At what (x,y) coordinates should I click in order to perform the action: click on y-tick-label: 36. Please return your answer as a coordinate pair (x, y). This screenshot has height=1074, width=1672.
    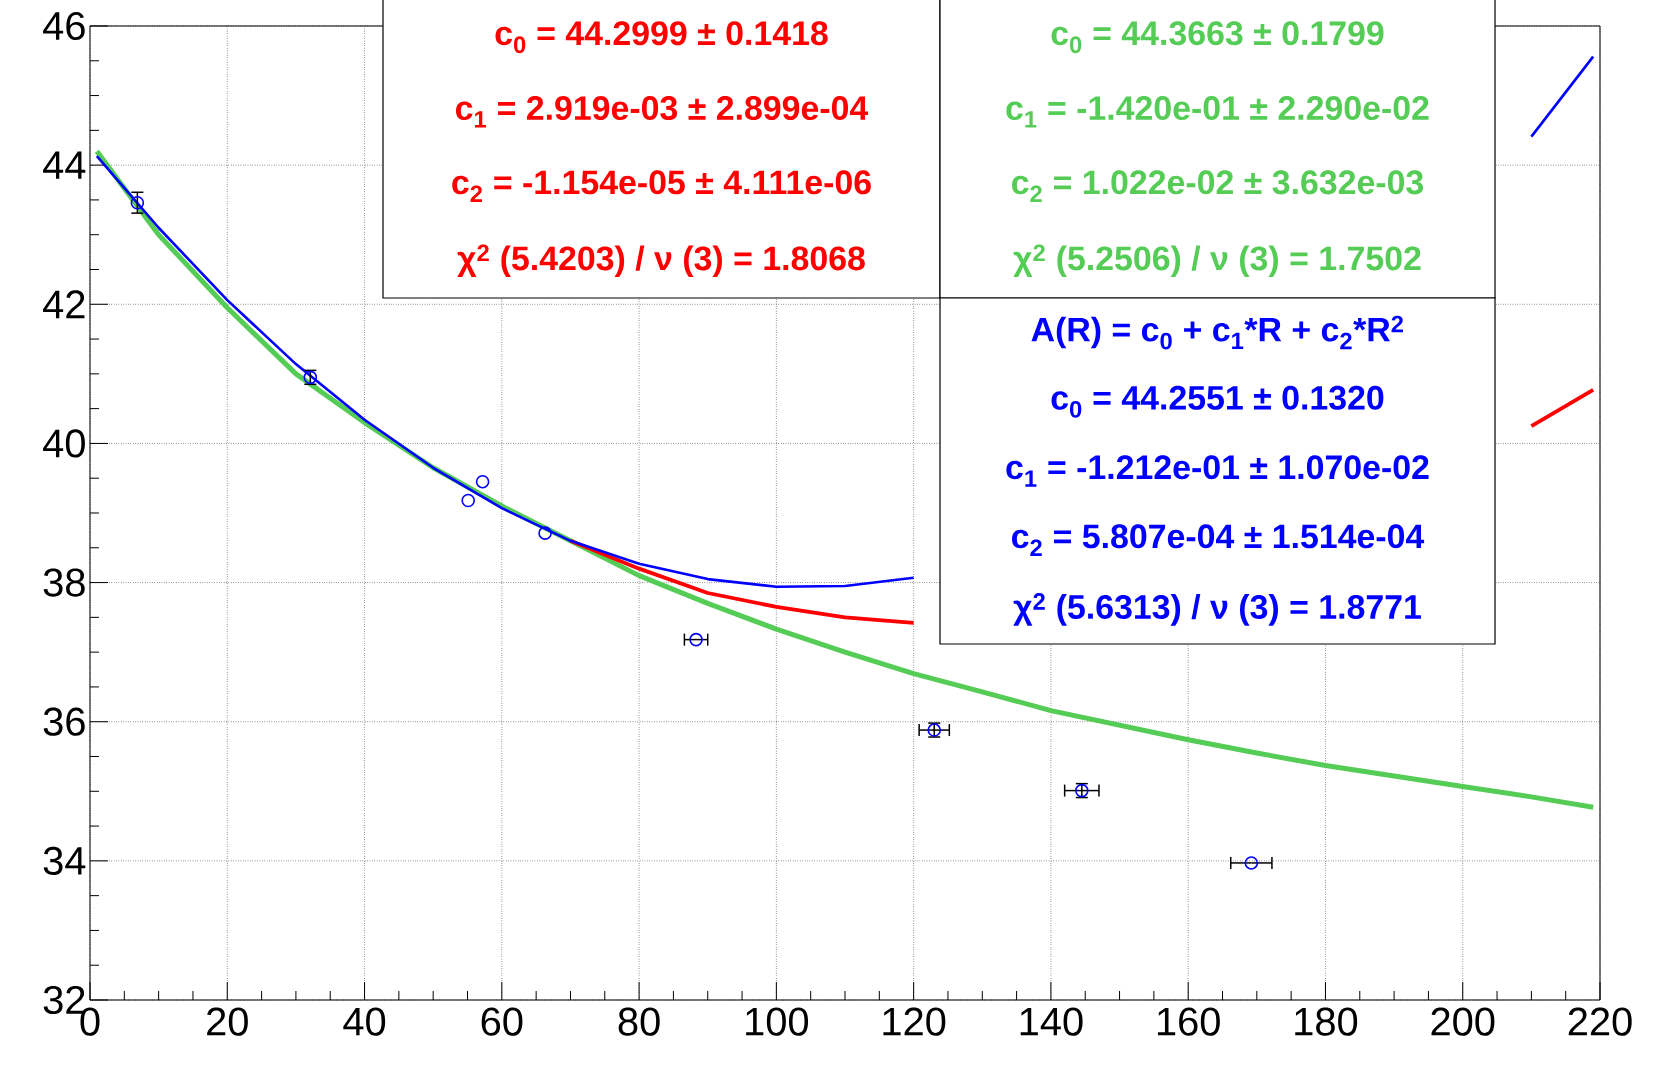
    Looking at the image, I should click on (64, 721).